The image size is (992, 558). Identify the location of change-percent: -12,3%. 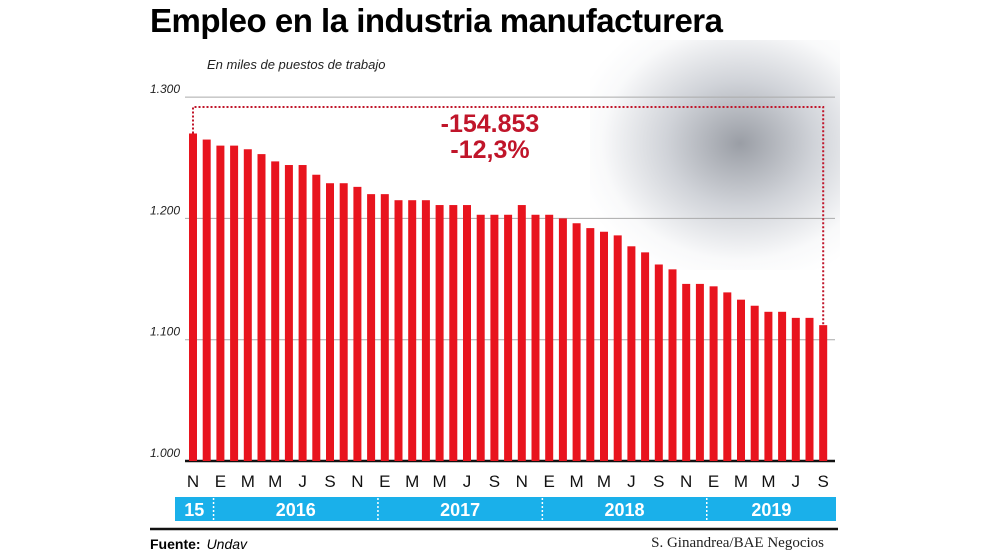
(489, 150).